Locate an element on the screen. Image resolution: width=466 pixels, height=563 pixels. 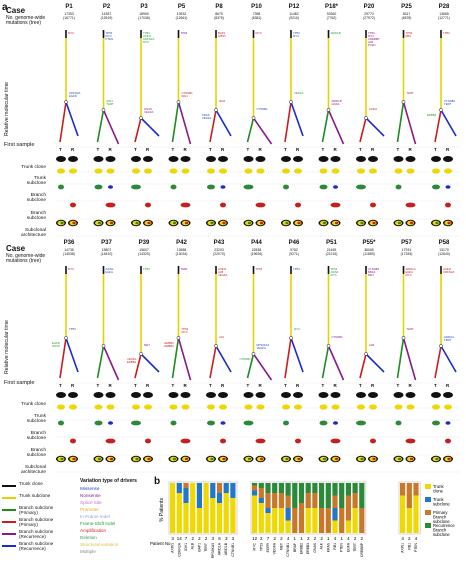
driver-gene-label: ERBB2 ERBB3 is located at coordinates (169, 344).